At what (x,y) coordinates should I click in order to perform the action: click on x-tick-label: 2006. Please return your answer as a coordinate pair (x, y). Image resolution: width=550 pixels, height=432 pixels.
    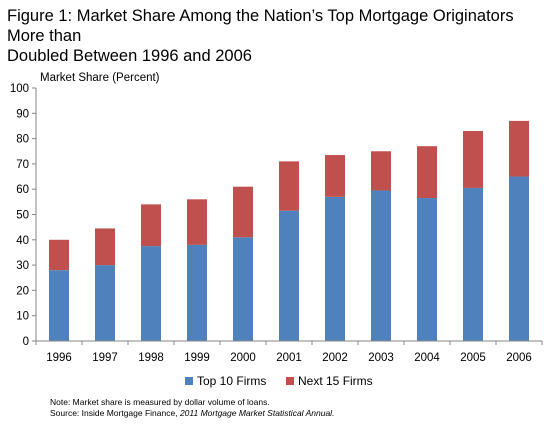
    Looking at the image, I should click on (519, 358).